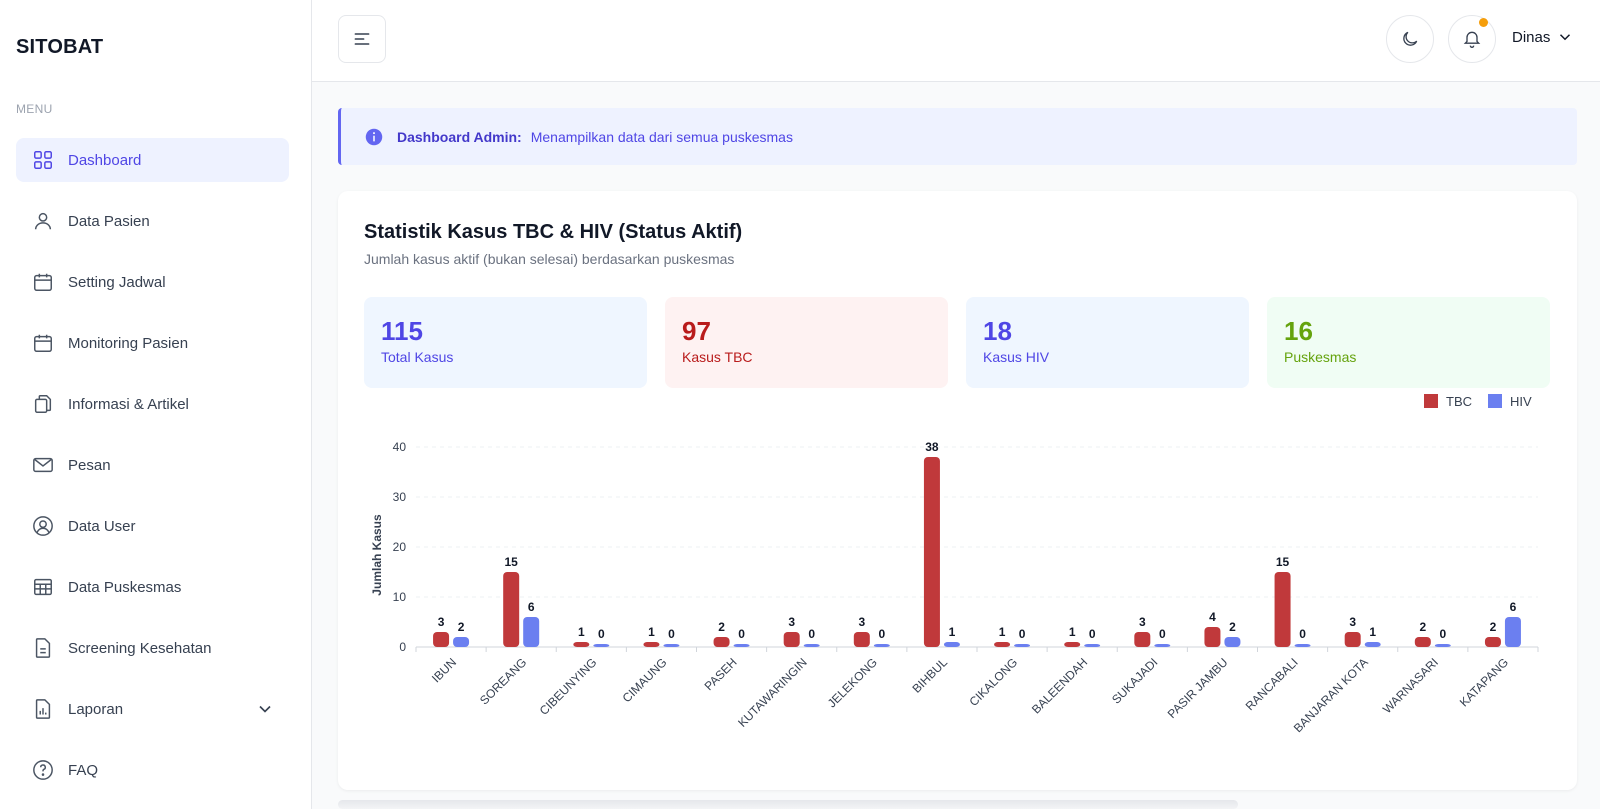 The image size is (1600, 809). I want to click on stat-label: Kasus TBC, so click(717, 357).